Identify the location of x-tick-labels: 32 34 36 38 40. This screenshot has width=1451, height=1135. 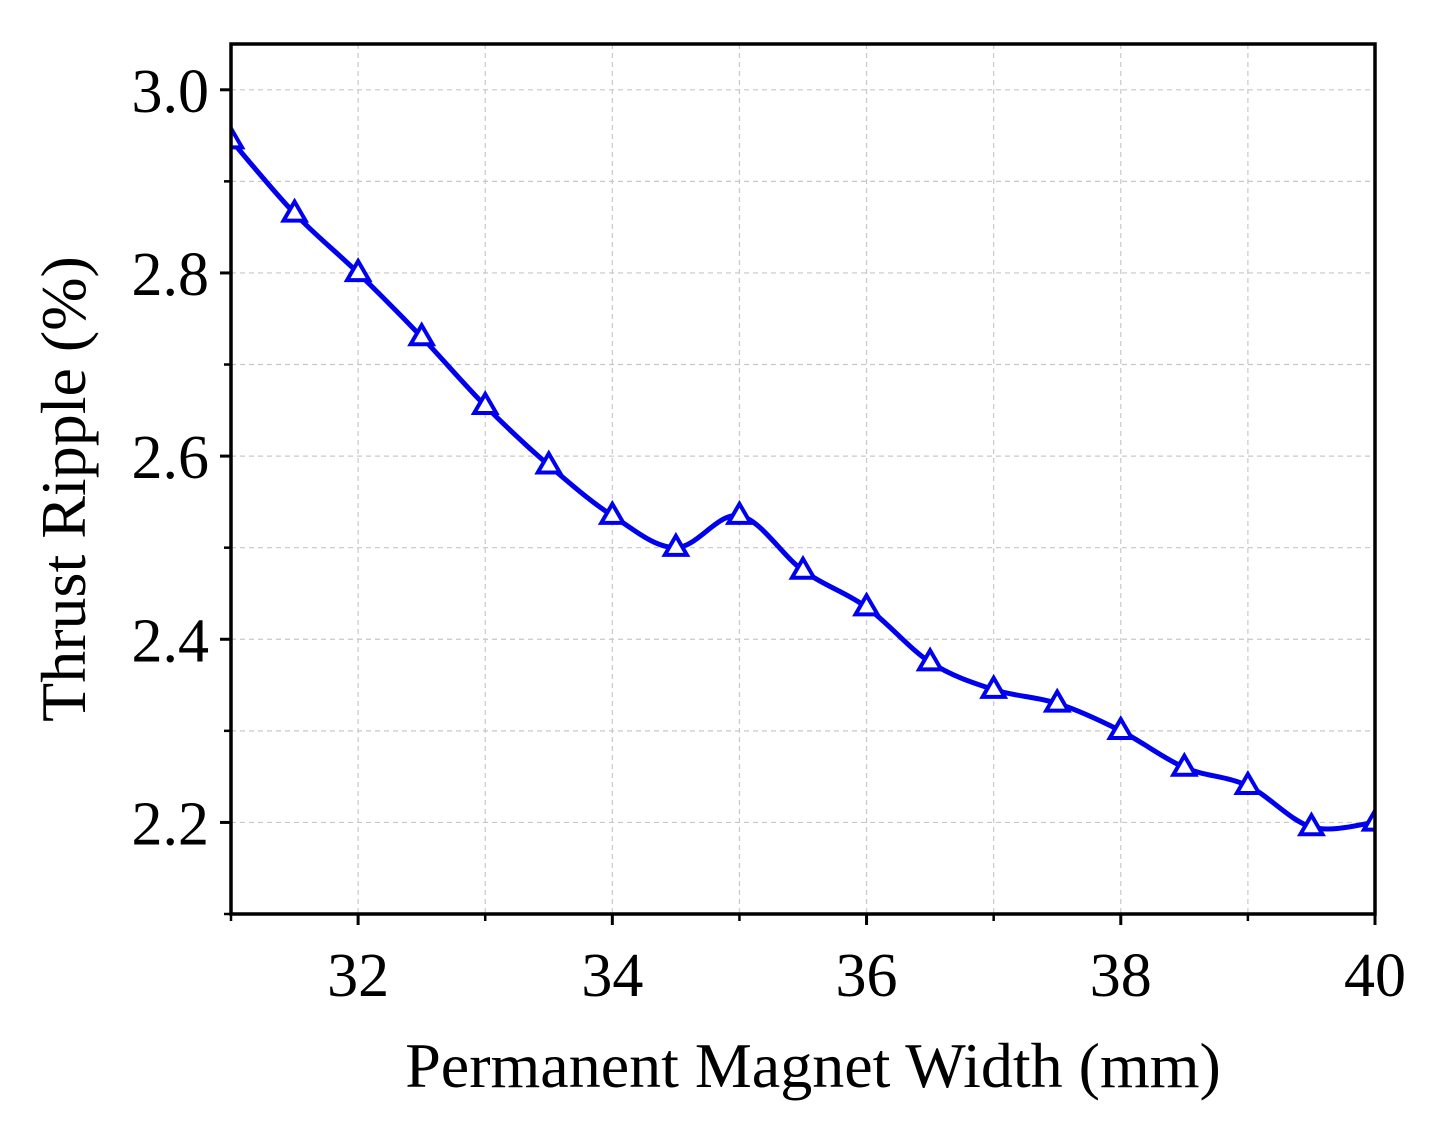
(866, 976).